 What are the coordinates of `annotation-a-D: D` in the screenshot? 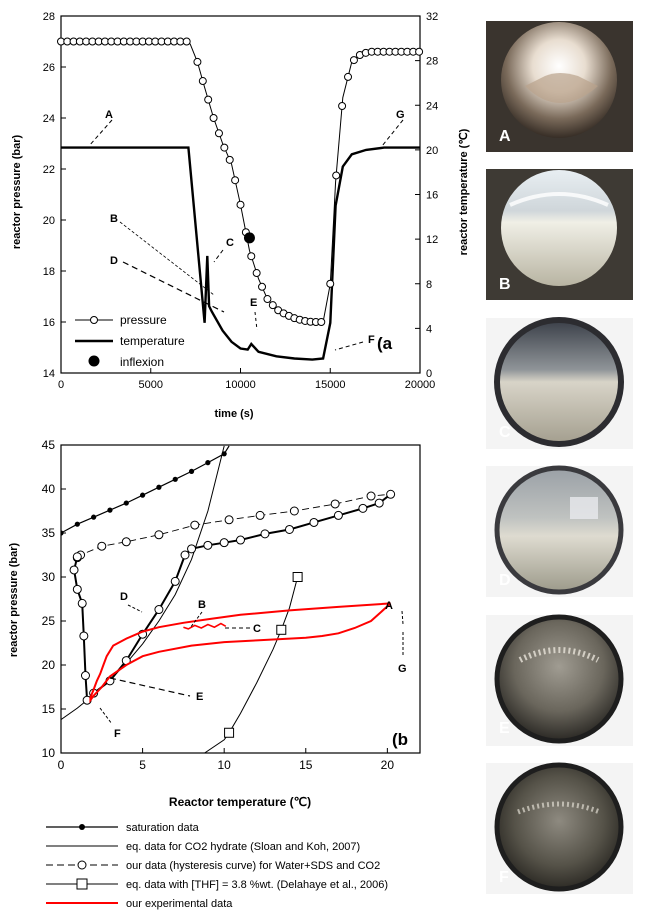 It's located at (114, 261).